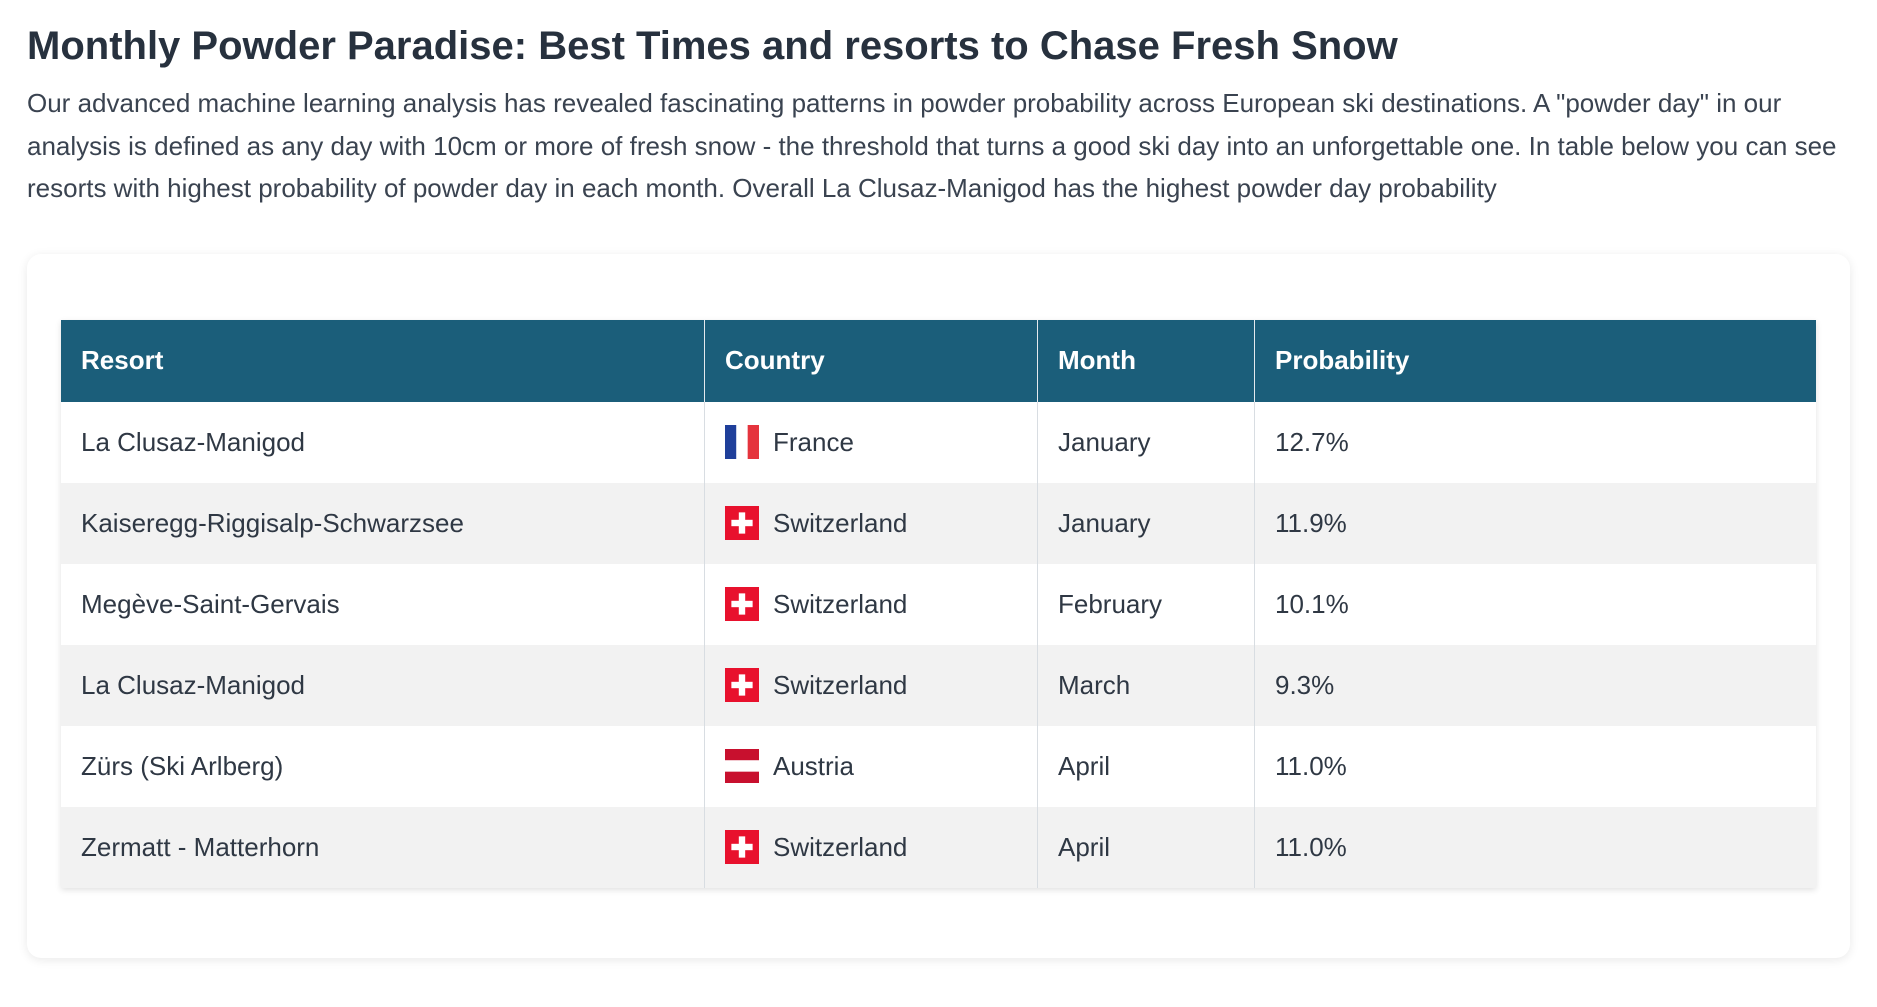 This screenshot has width=1877, height=1007. I want to click on country-name: Austria, so click(813, 765).